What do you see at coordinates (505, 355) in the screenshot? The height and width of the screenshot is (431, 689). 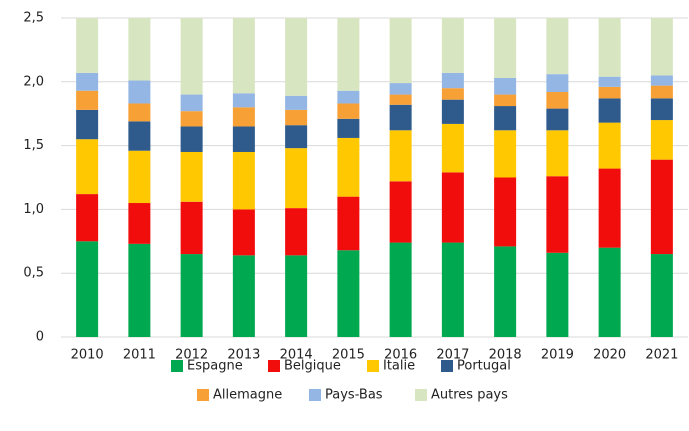 I see `x-tick-label: 2018` at bounding box center [505, 355].